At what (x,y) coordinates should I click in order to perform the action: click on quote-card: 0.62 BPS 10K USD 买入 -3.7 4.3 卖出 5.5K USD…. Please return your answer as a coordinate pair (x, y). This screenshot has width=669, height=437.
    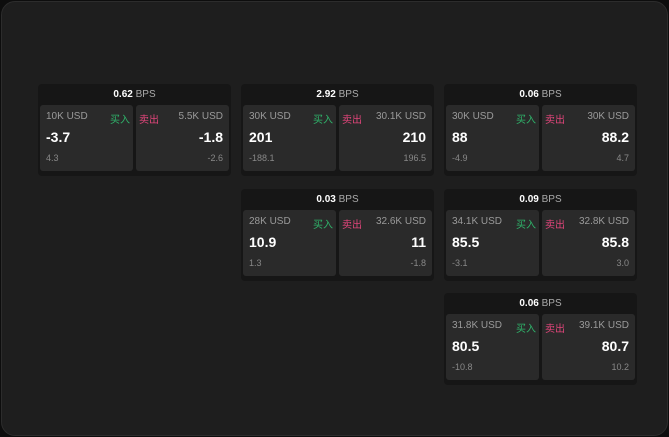
    Looking at the image, I should click on (134, 130).